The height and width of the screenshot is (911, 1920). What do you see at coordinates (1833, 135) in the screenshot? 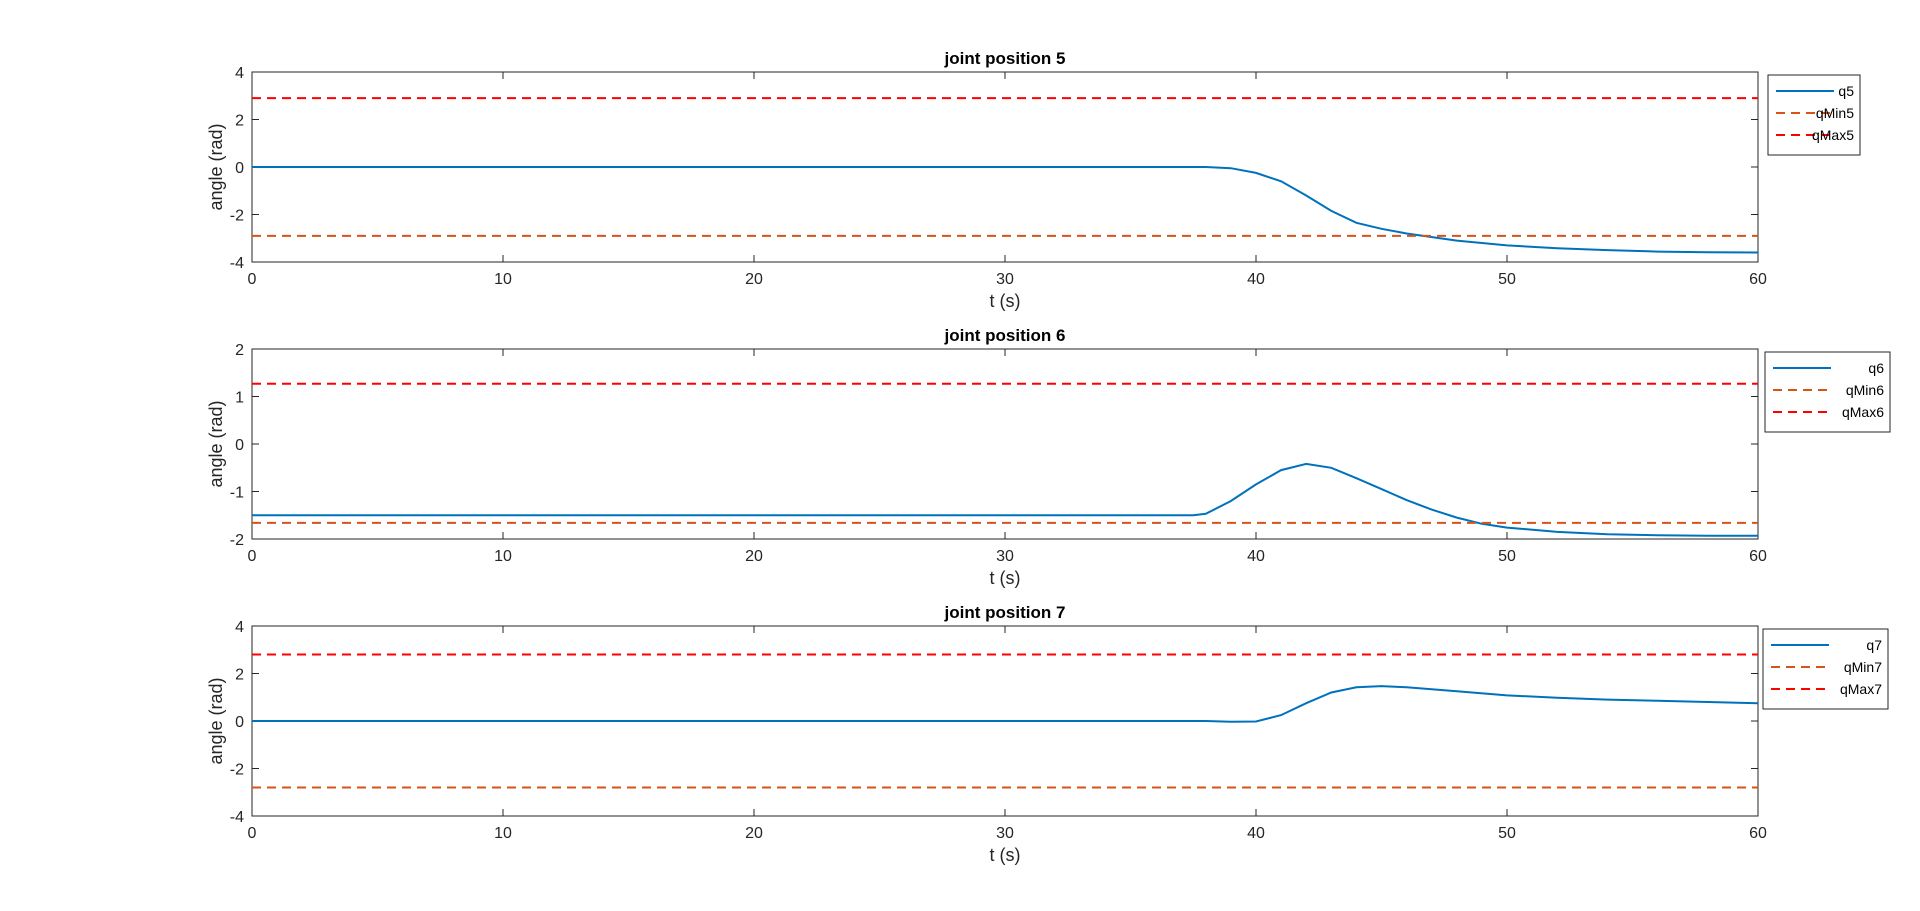
I see `legend-entry-label: qMax5` at bounding box center [1833, 135].